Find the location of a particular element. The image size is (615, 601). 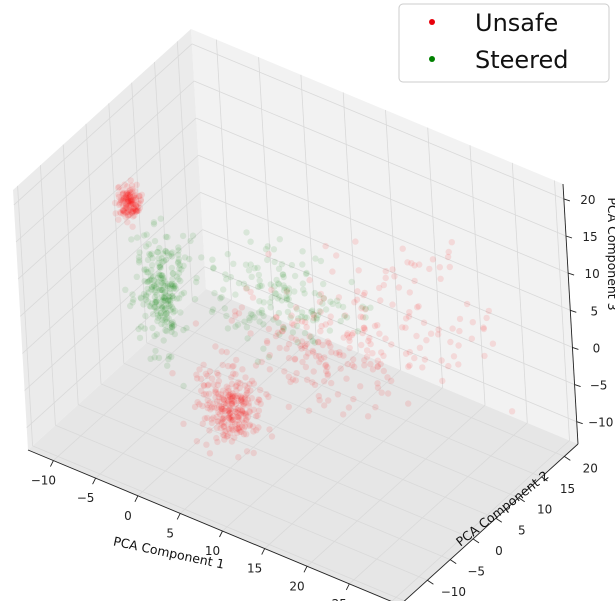

z-tick-label: 15 is located at coordinates (589, 237).